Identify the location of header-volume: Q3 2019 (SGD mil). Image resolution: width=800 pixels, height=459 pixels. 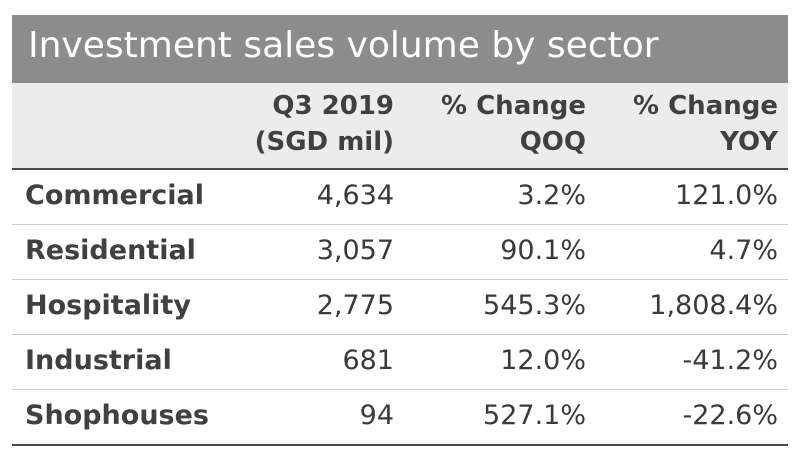
(324, 124).